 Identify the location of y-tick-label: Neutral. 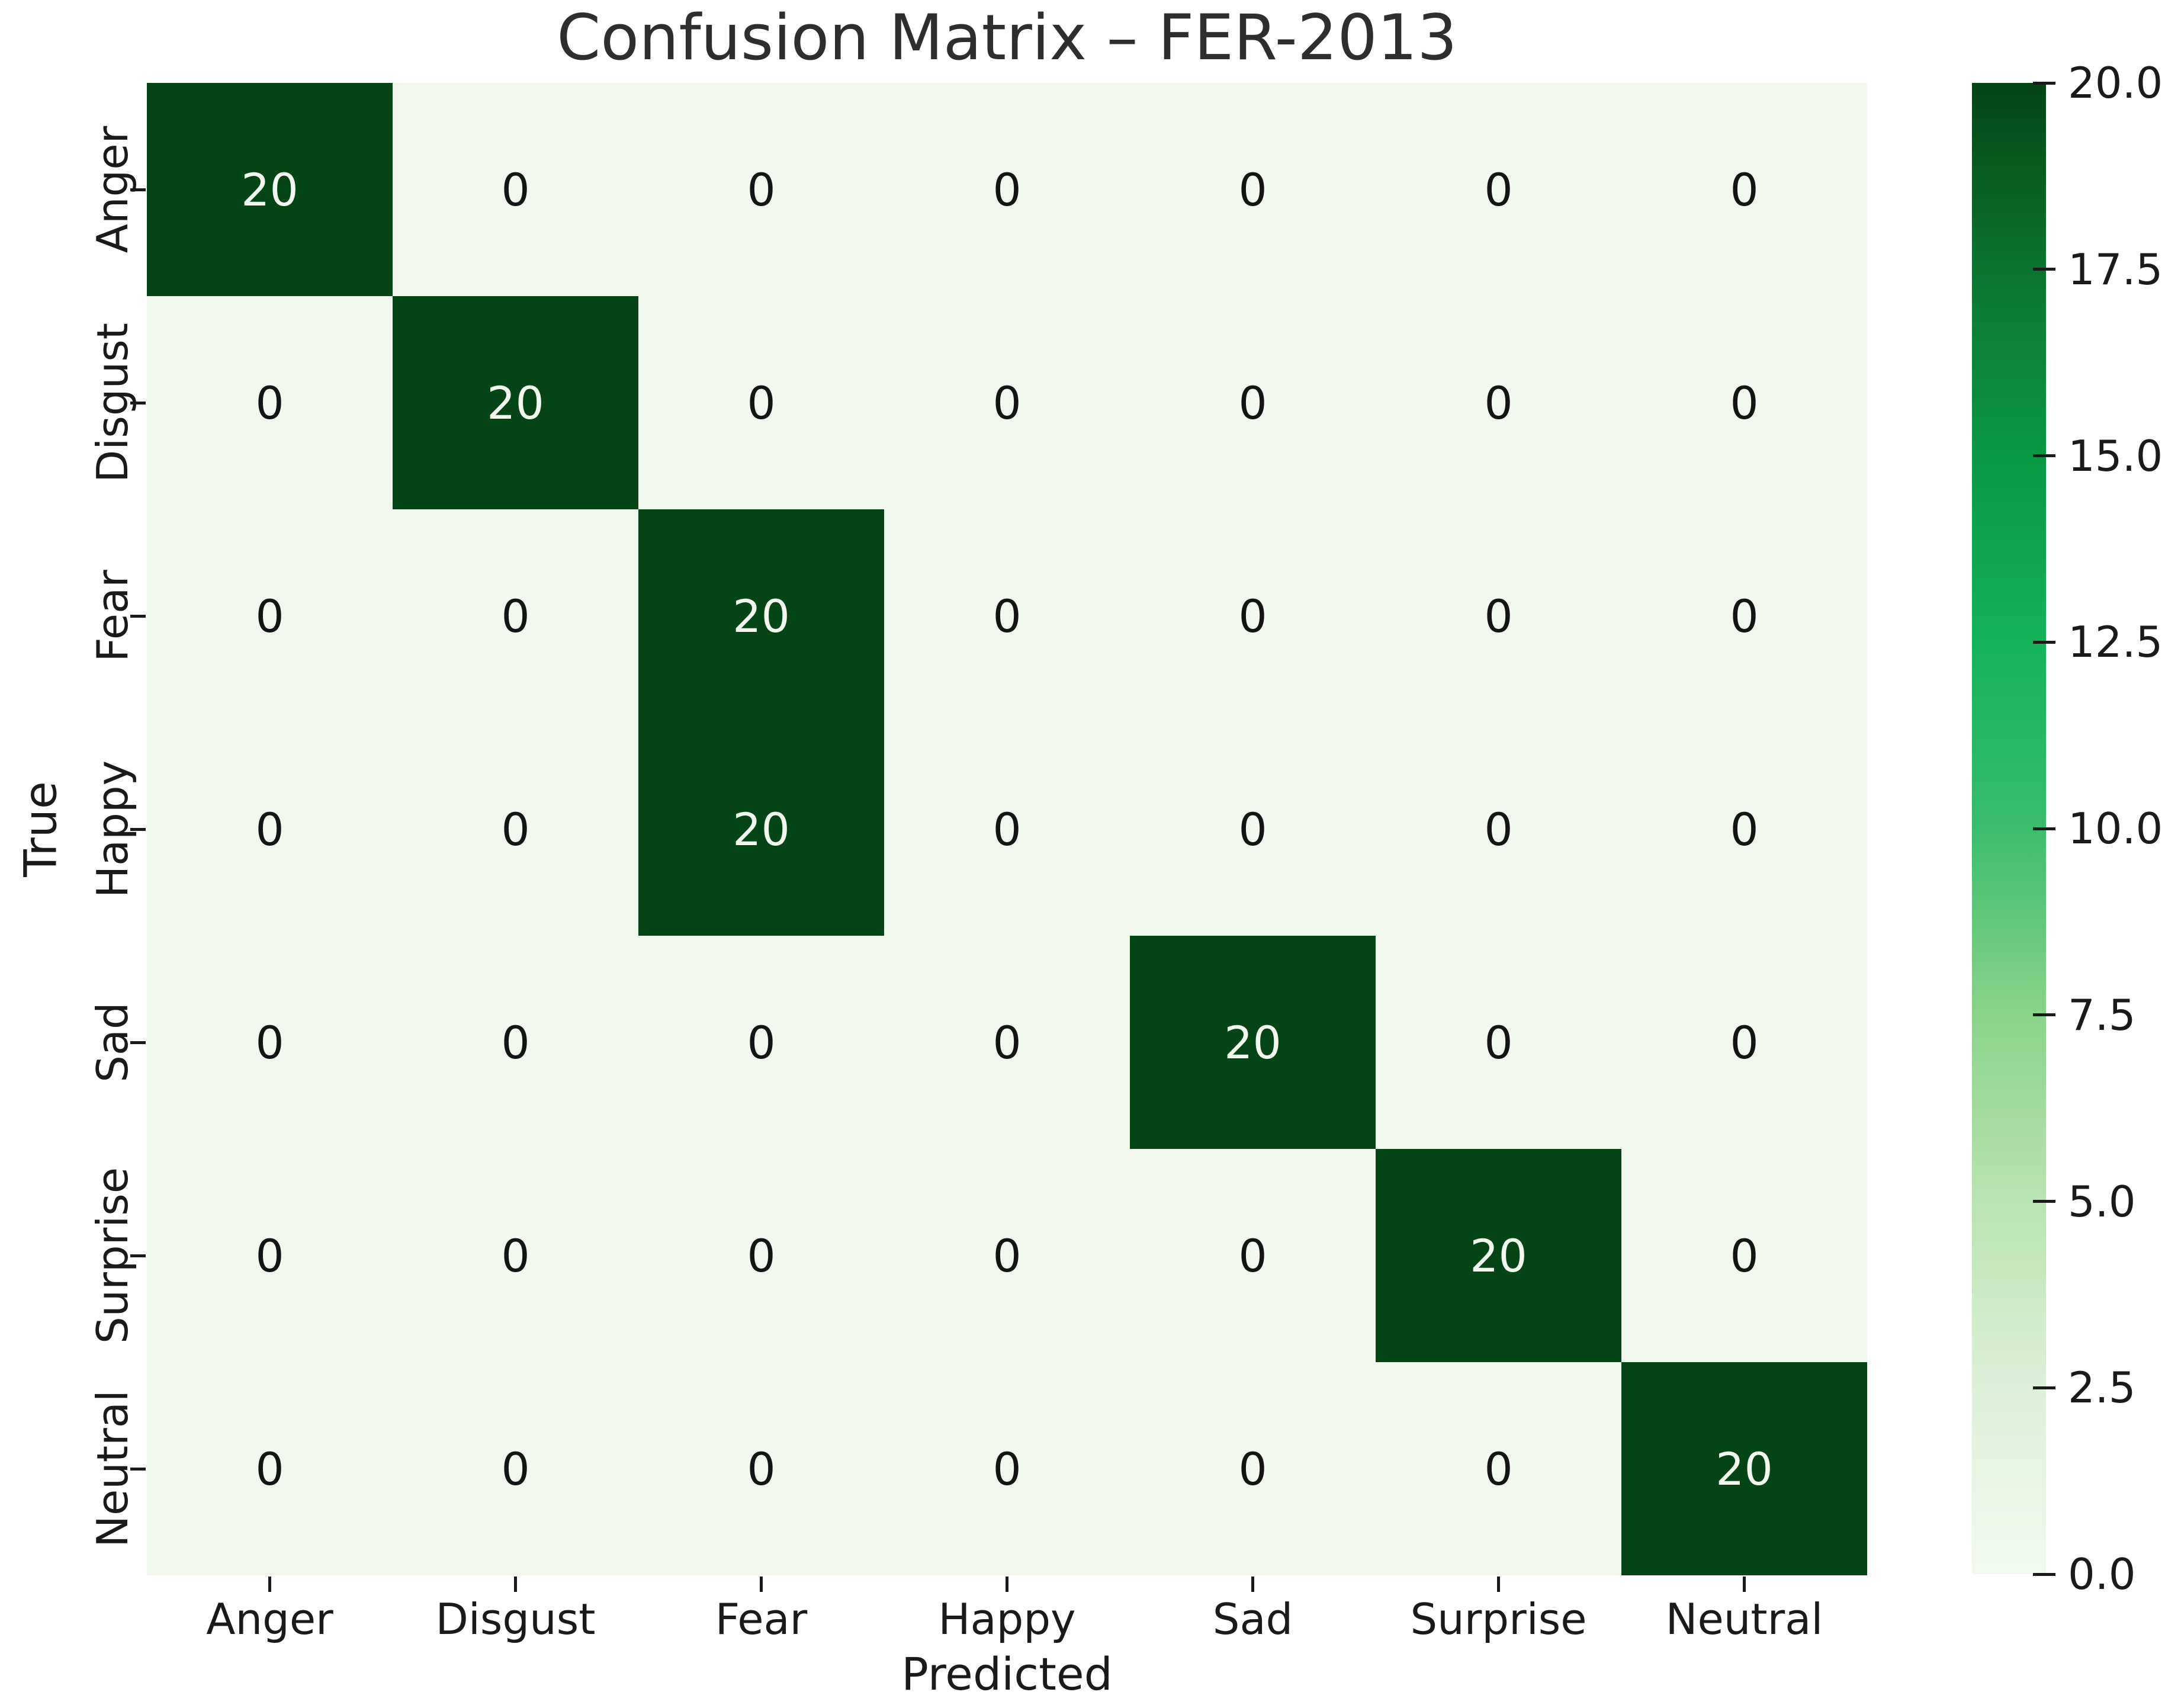
(112, 1469).